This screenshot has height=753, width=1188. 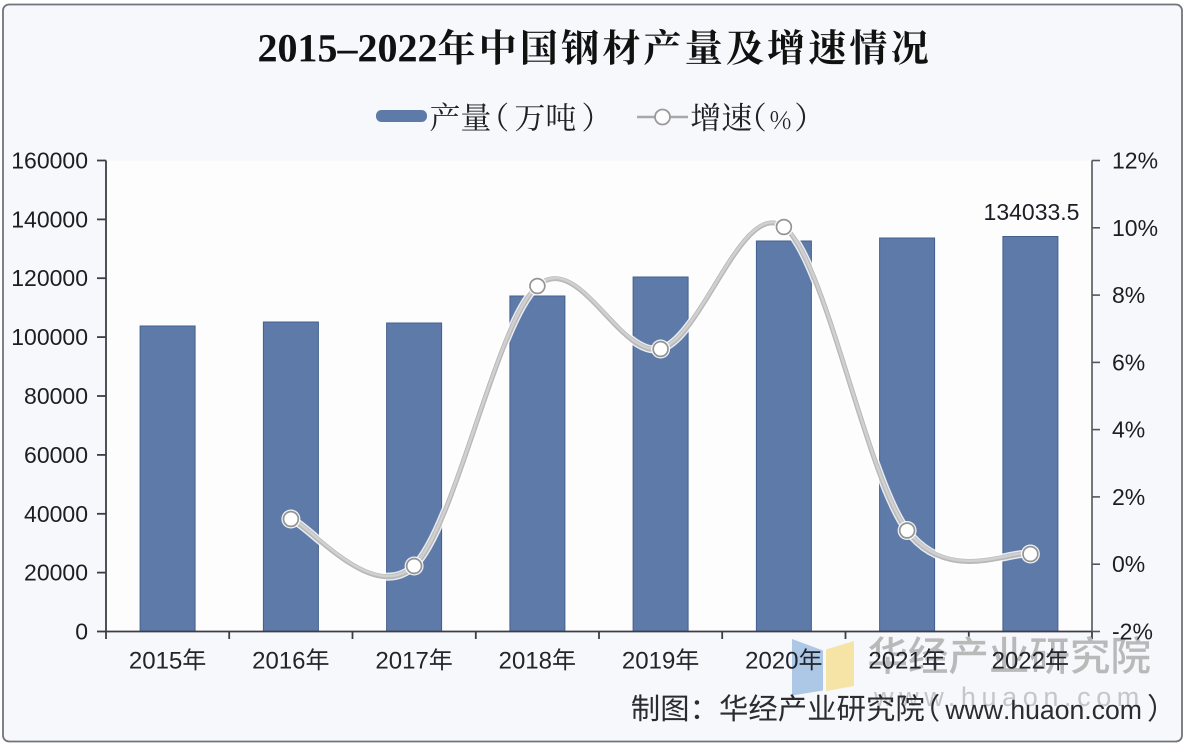 I want to click on svg-text: 40000, so click(x=56, y=514).